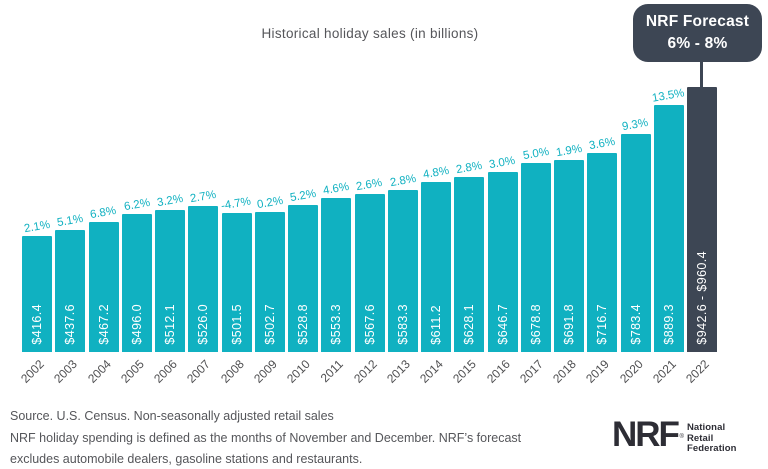  I want to click on growth-pct-label-2021: 13.5%, so click(668, 96).